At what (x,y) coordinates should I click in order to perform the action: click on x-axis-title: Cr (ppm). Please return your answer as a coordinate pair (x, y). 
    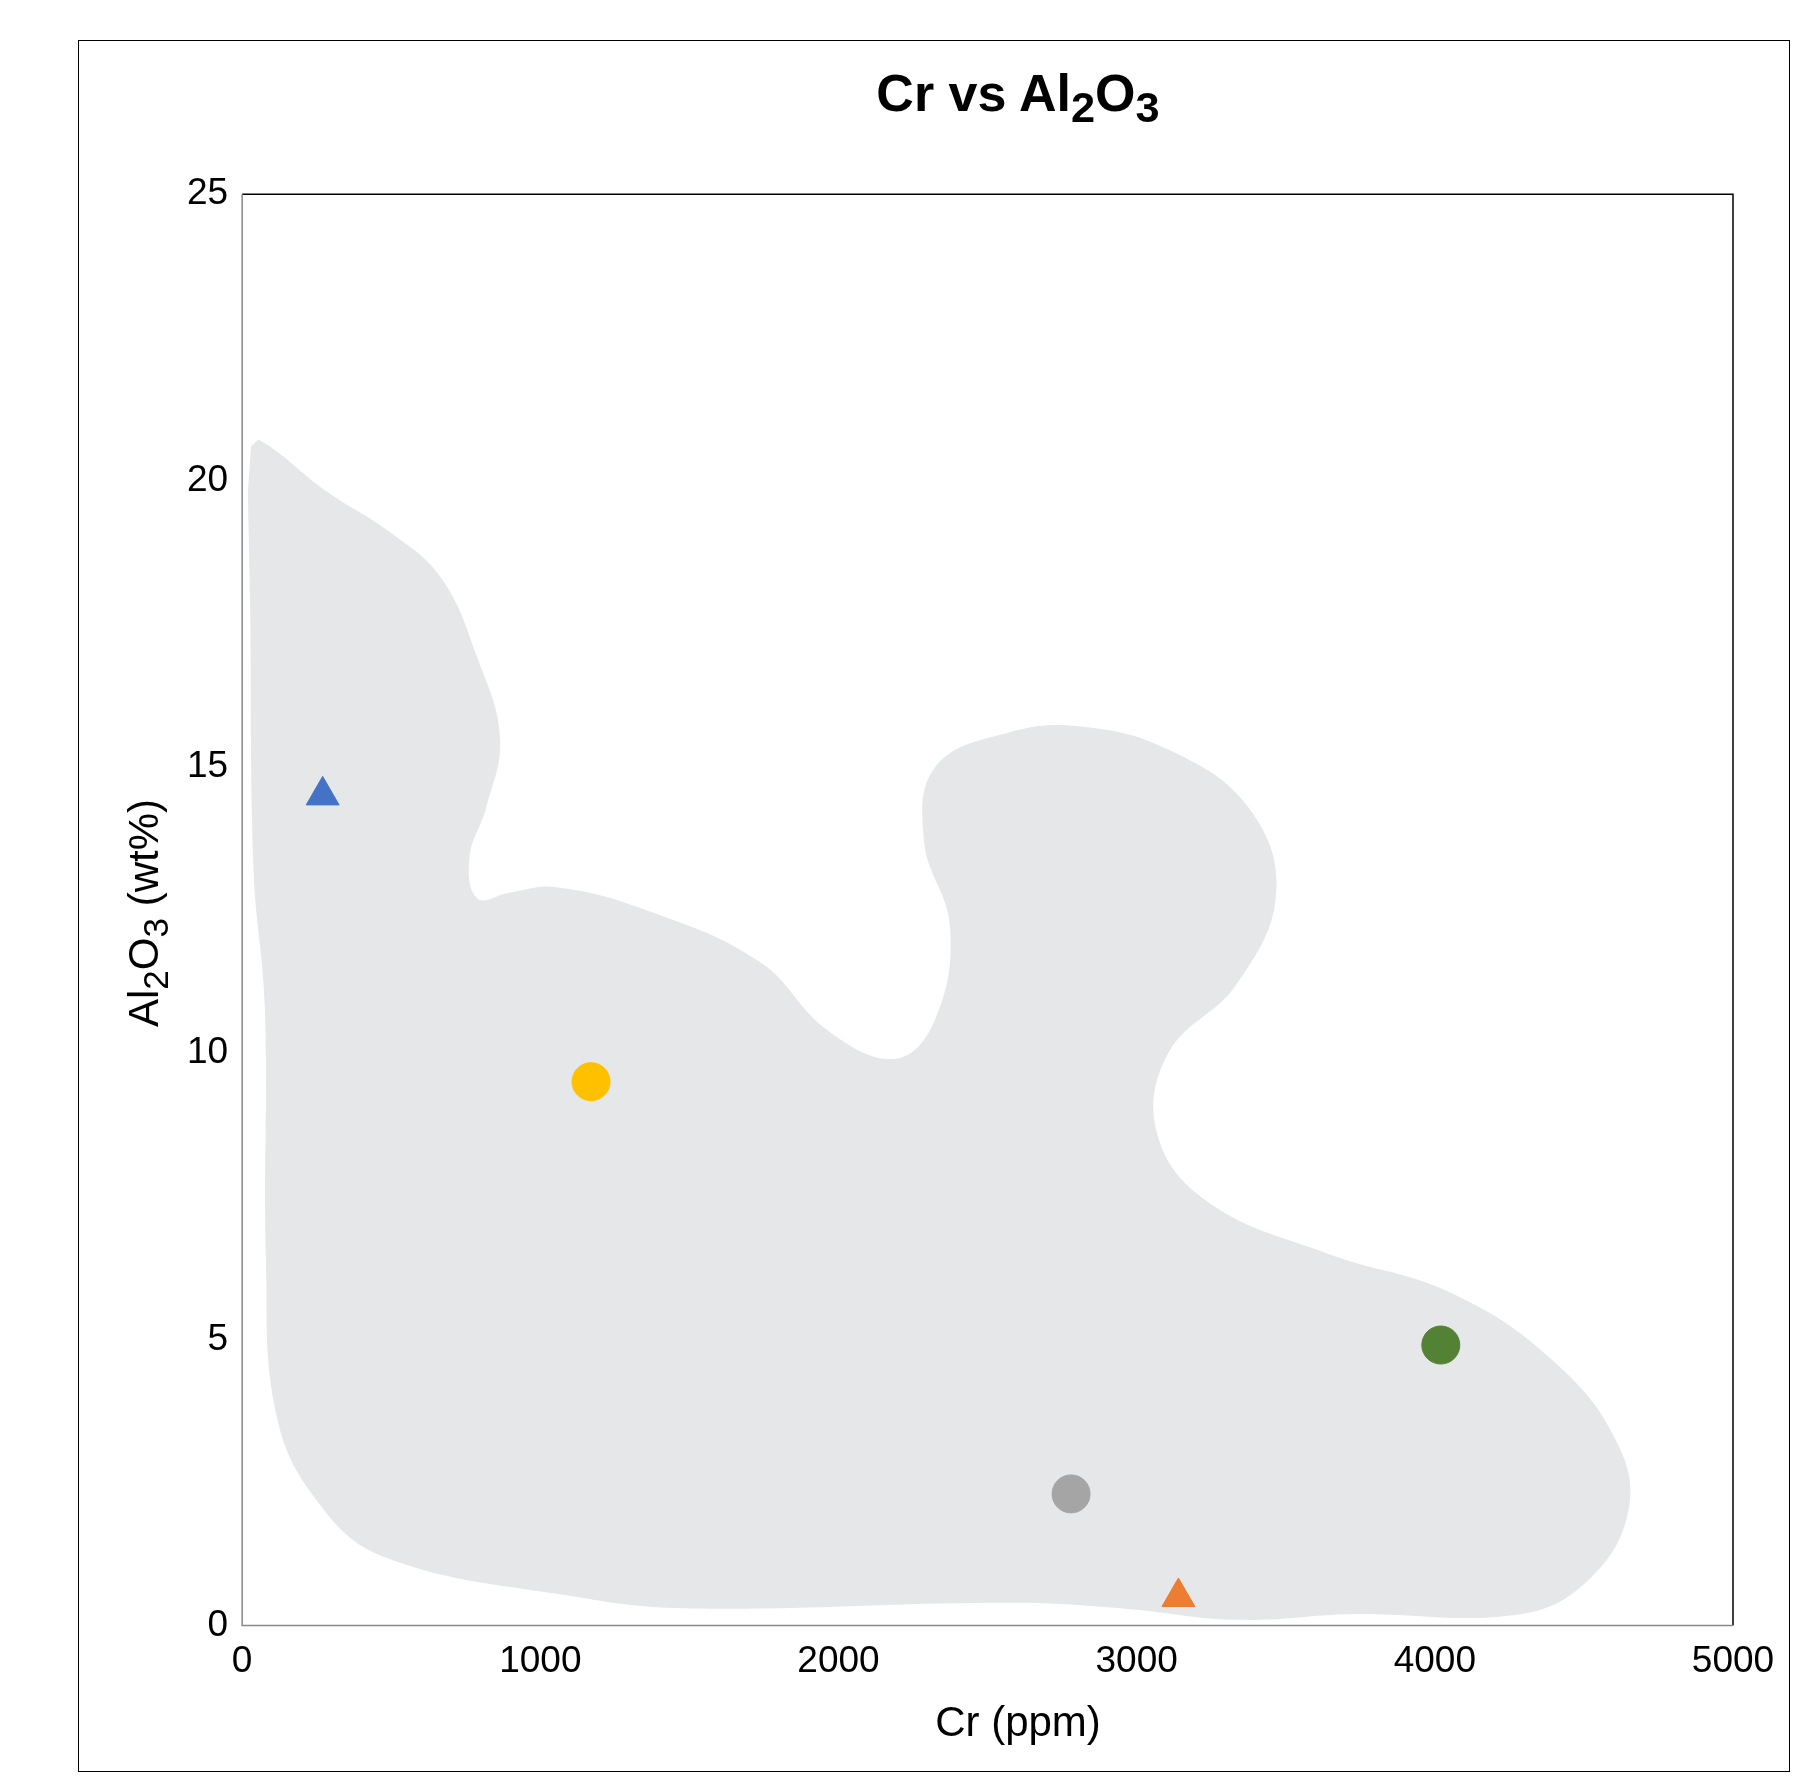
    Looking at the image, I should click on (1018, 1722).